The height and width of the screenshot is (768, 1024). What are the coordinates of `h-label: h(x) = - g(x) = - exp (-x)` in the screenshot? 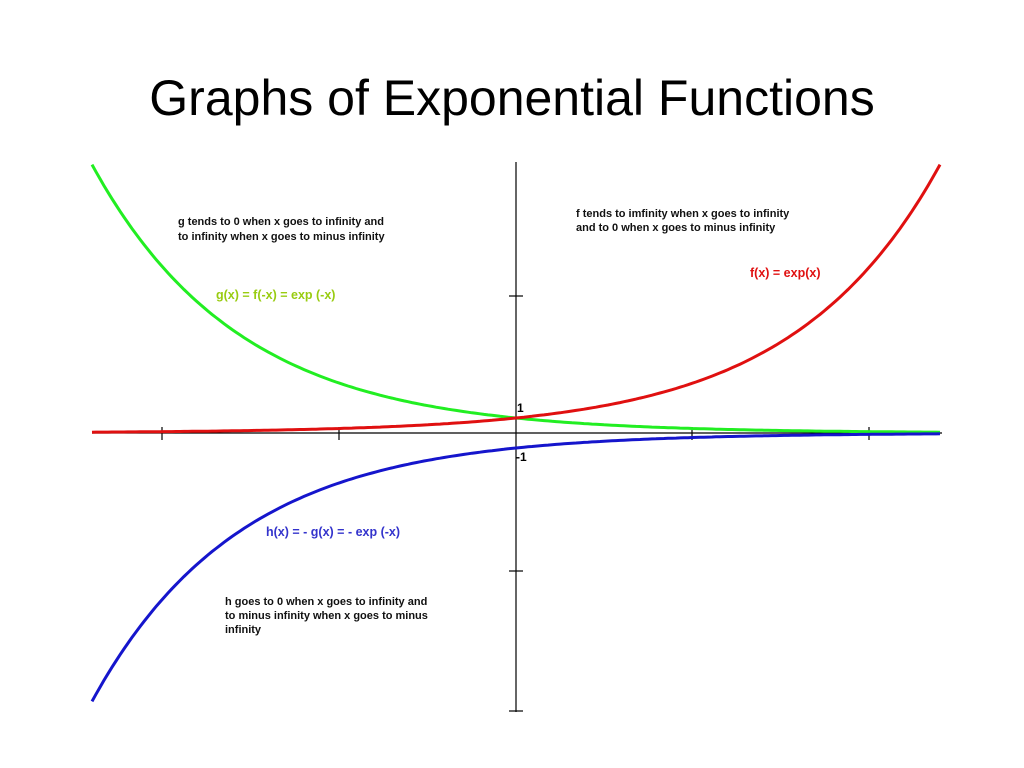 It's located at (333, 532).